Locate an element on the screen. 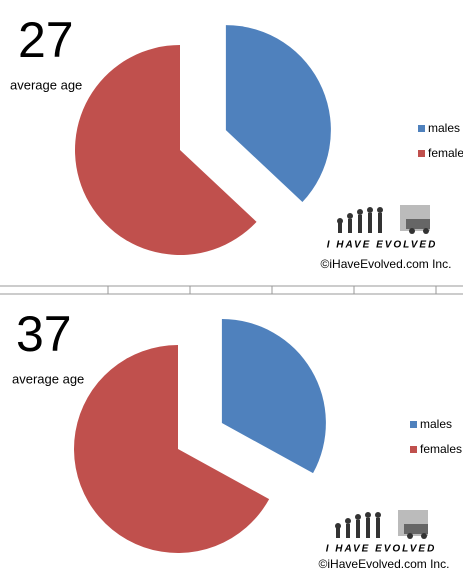 The image size is (463, 578). divider is located at coordinates (231, 290).